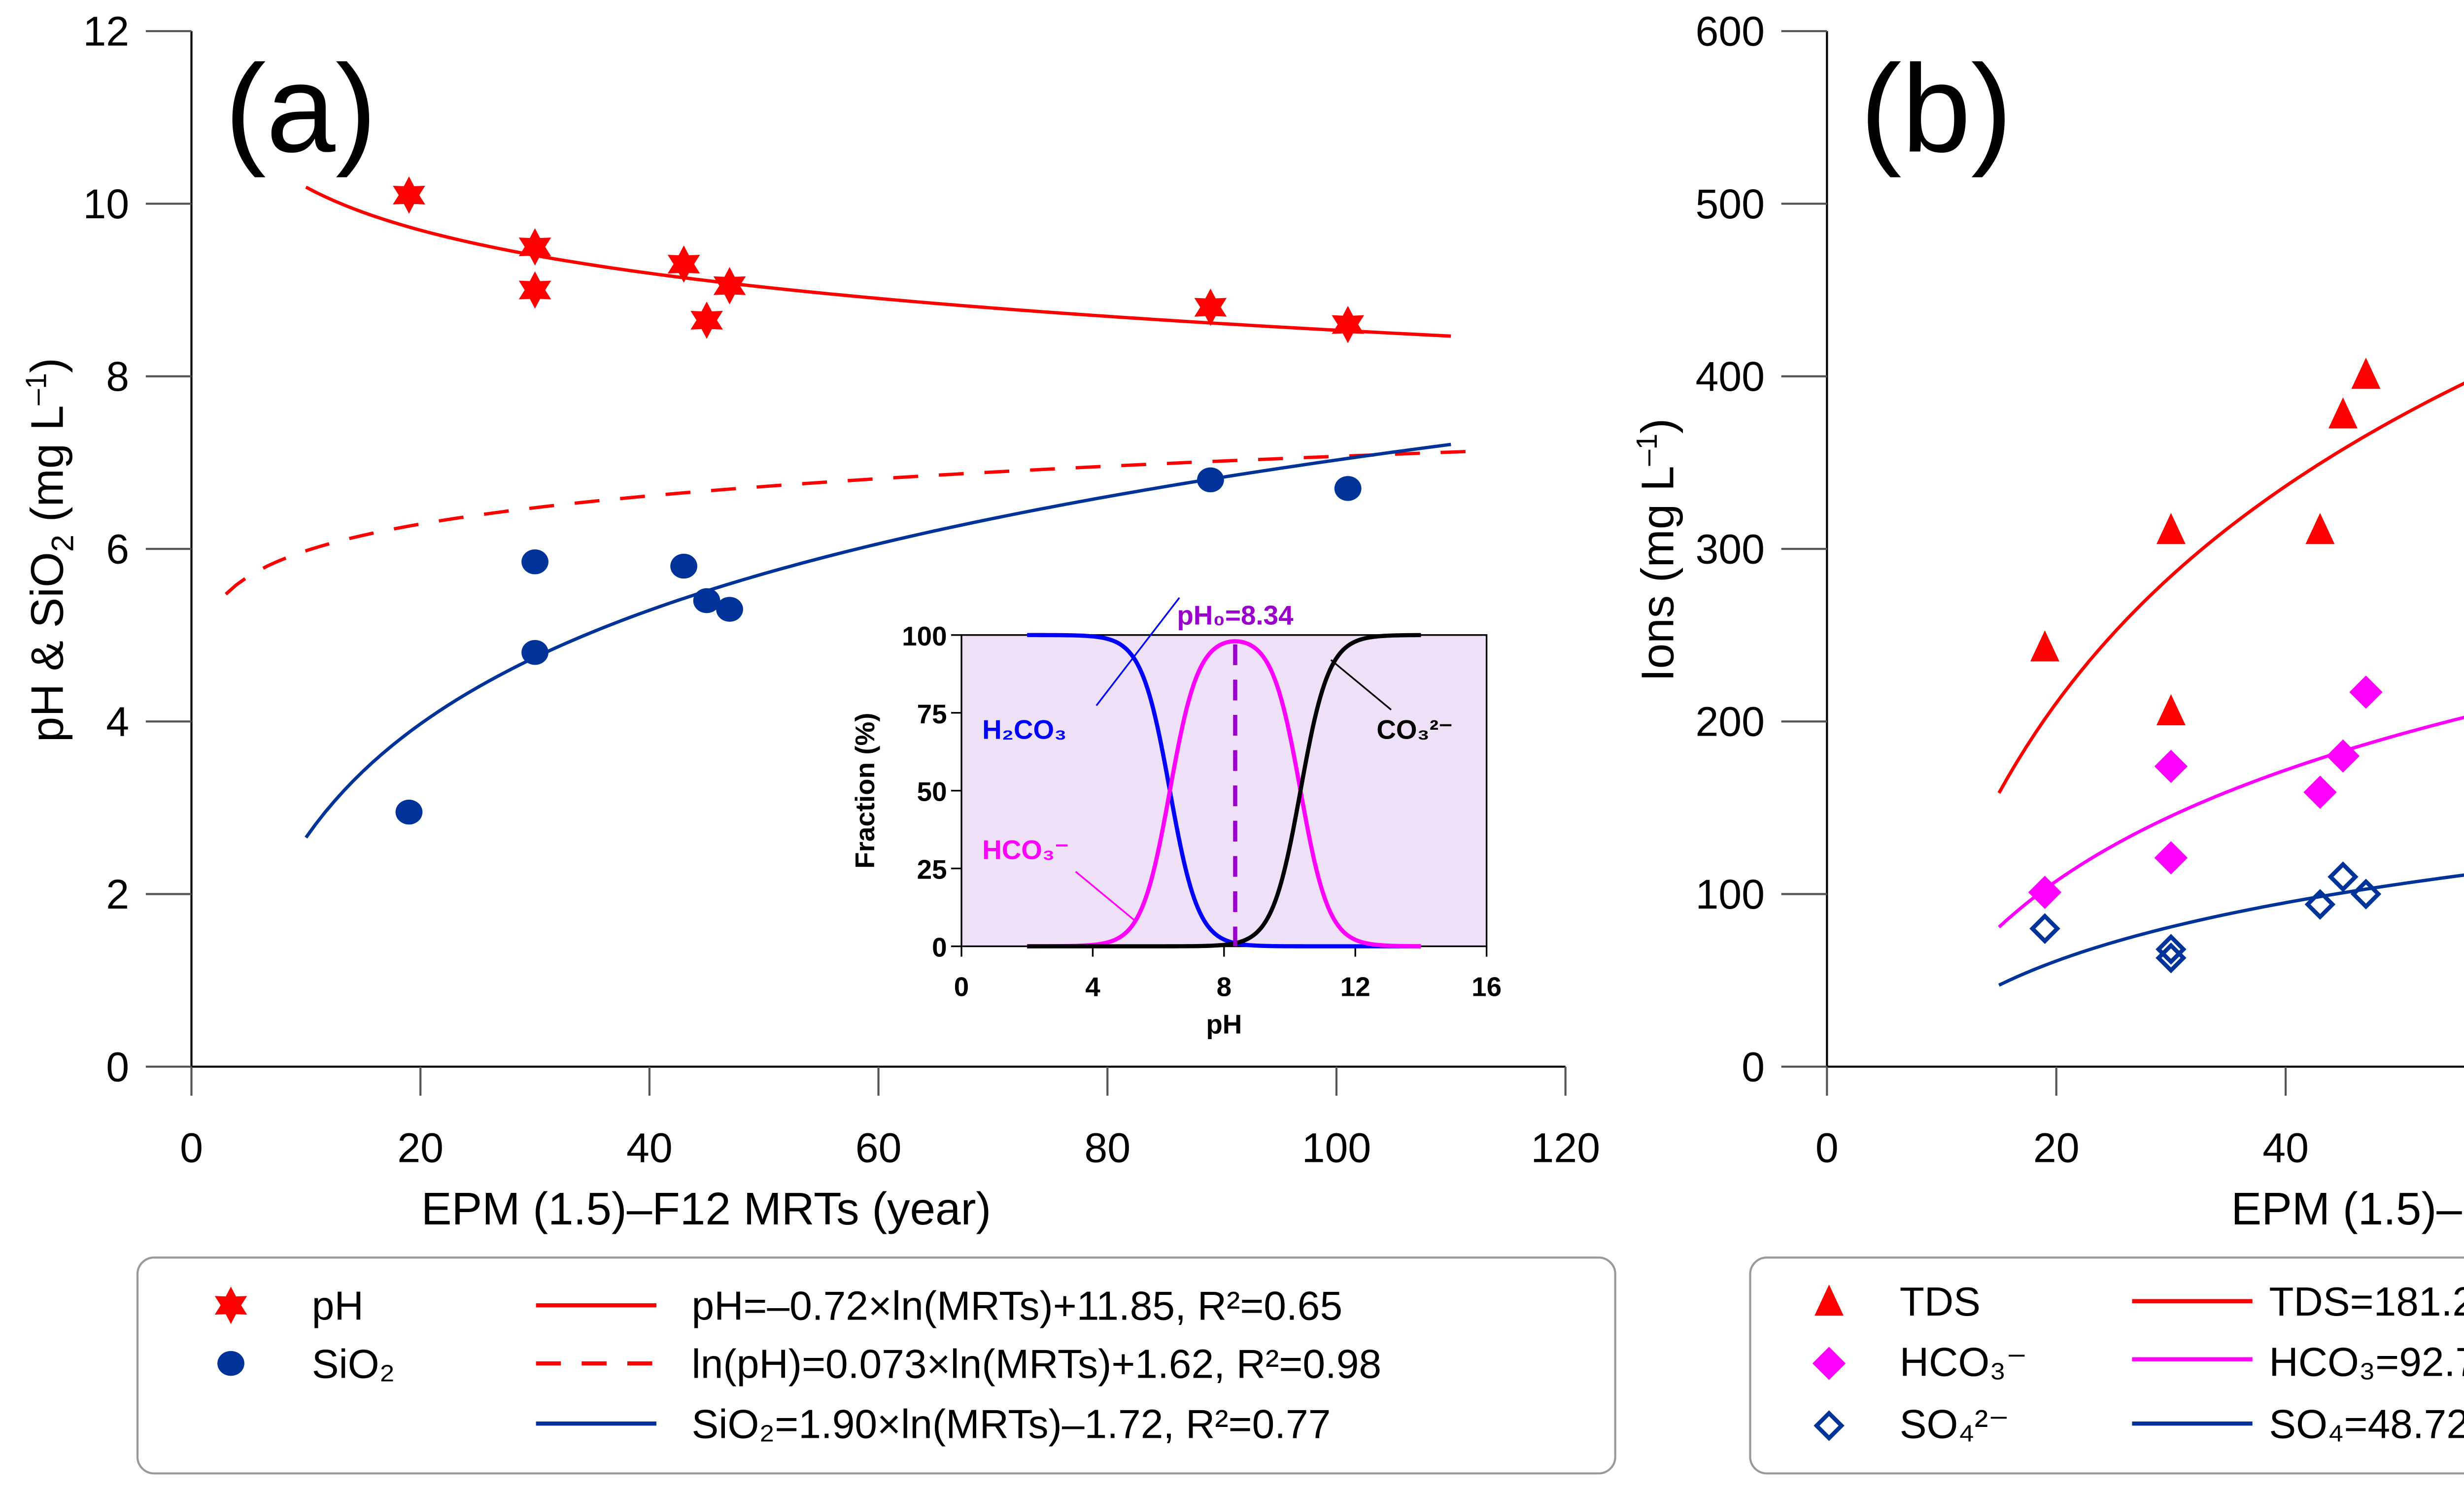 This screenshot has width=2464, height=1490. I want to click on panel-b-x-tick-label: 20, so click(2056, 1148).